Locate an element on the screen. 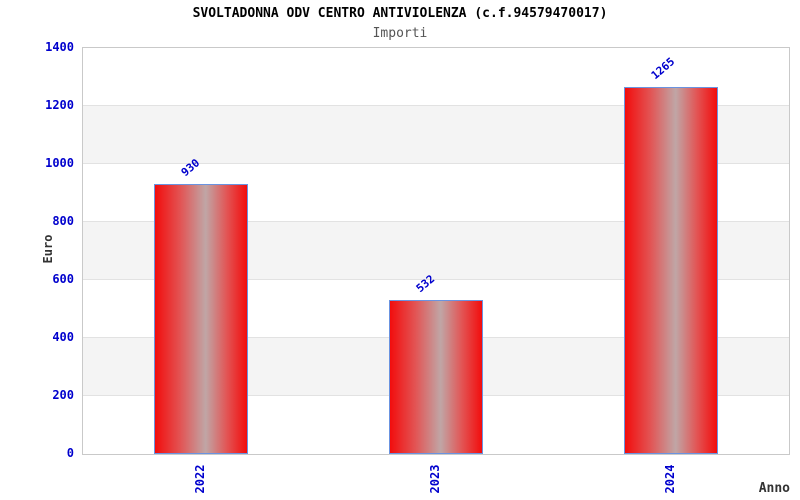  bar-2024 is located at coordinates (671, 270).